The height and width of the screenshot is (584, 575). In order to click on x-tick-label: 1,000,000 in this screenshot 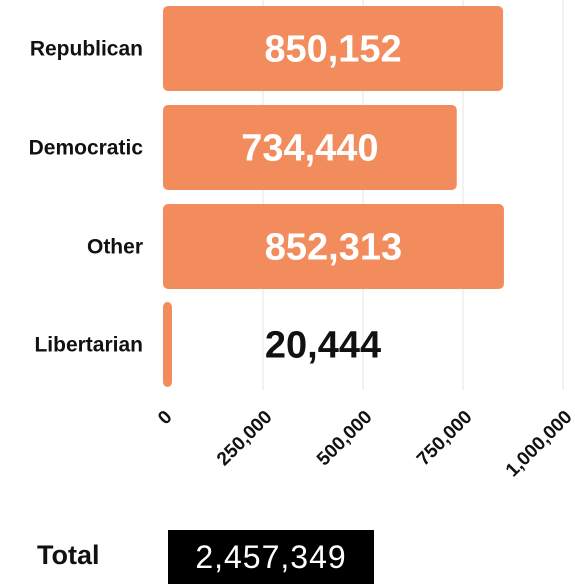, I will do `click(538, 444)`.